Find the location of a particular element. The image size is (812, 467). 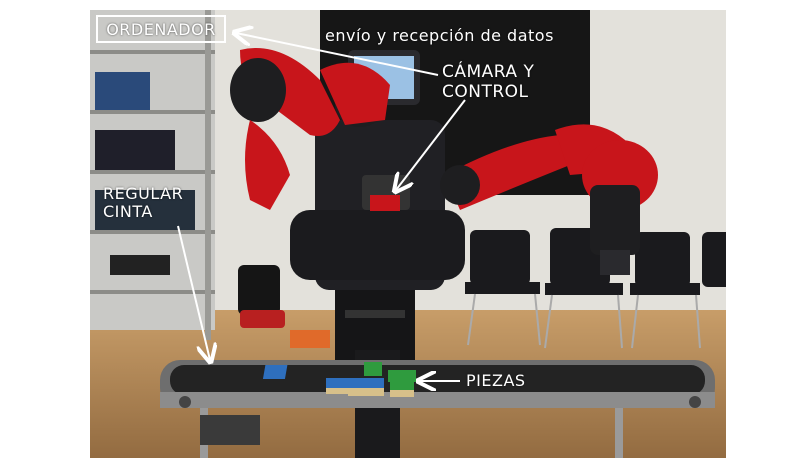

robot-left-arm is located at coordinates (310, 129).